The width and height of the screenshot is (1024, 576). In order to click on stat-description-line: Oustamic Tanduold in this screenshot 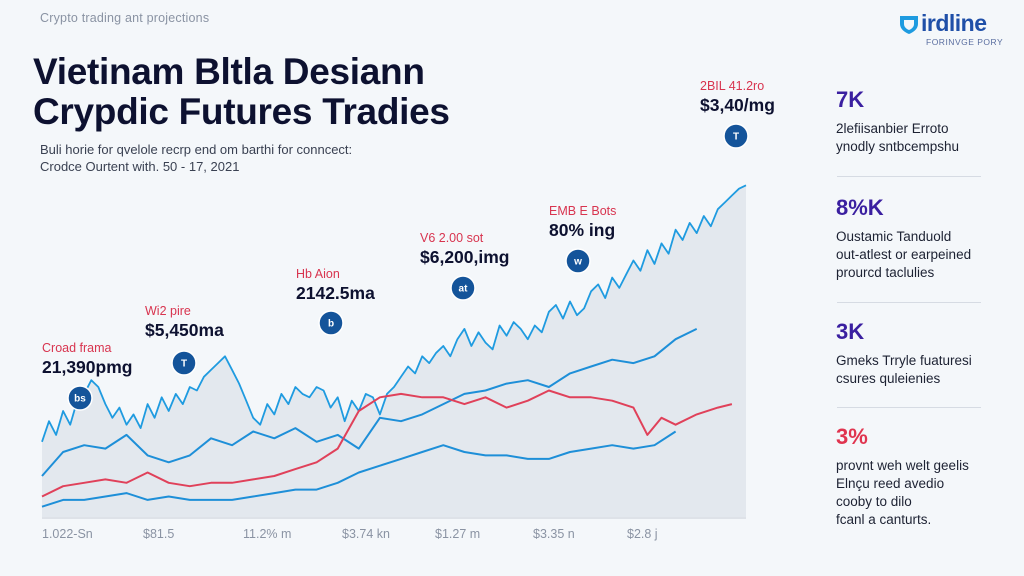, I will do `click(894, 236)`.